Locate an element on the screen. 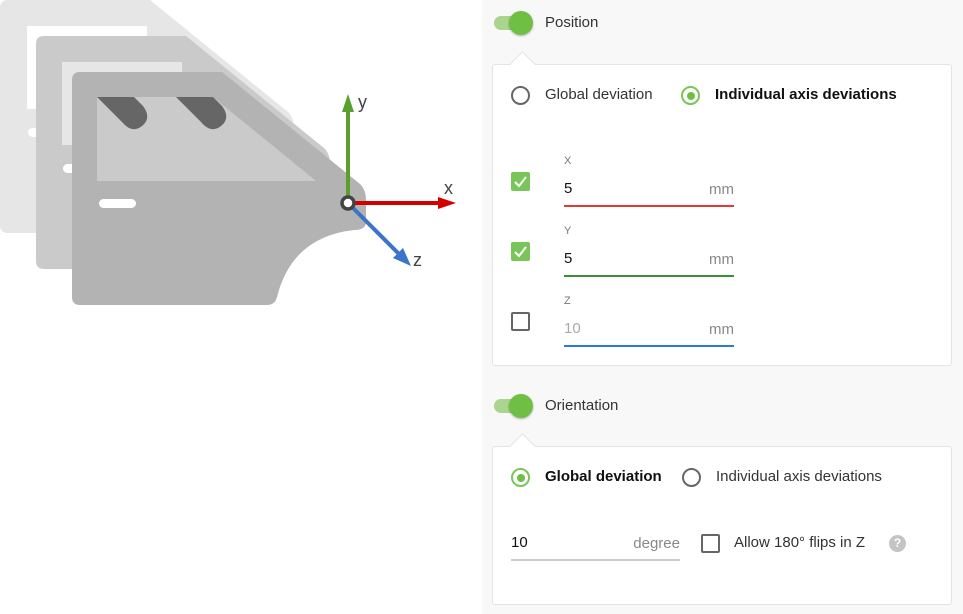 Image resolution: width=963 pixels, height=614 pixels. x-field-label: X is located at coordinates (568, 161).